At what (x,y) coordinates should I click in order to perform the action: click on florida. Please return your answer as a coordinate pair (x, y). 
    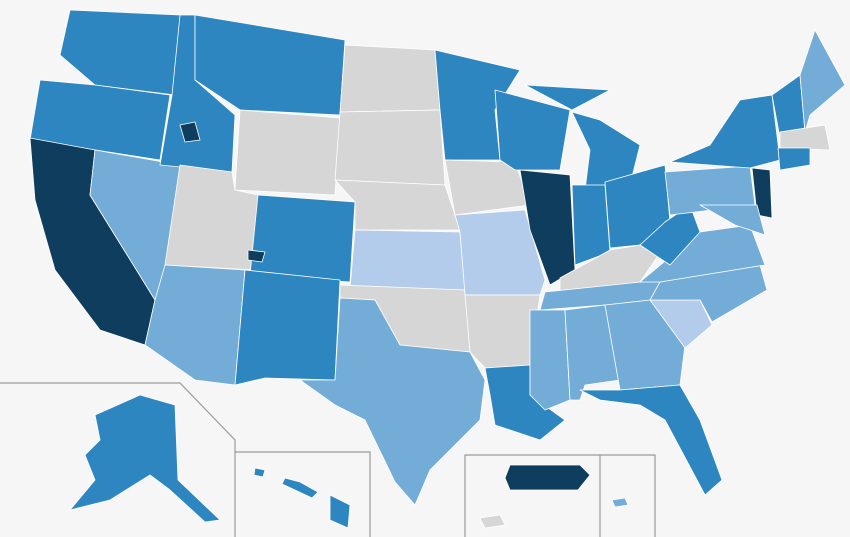
    Looking at the image, I should click on (651, 440).